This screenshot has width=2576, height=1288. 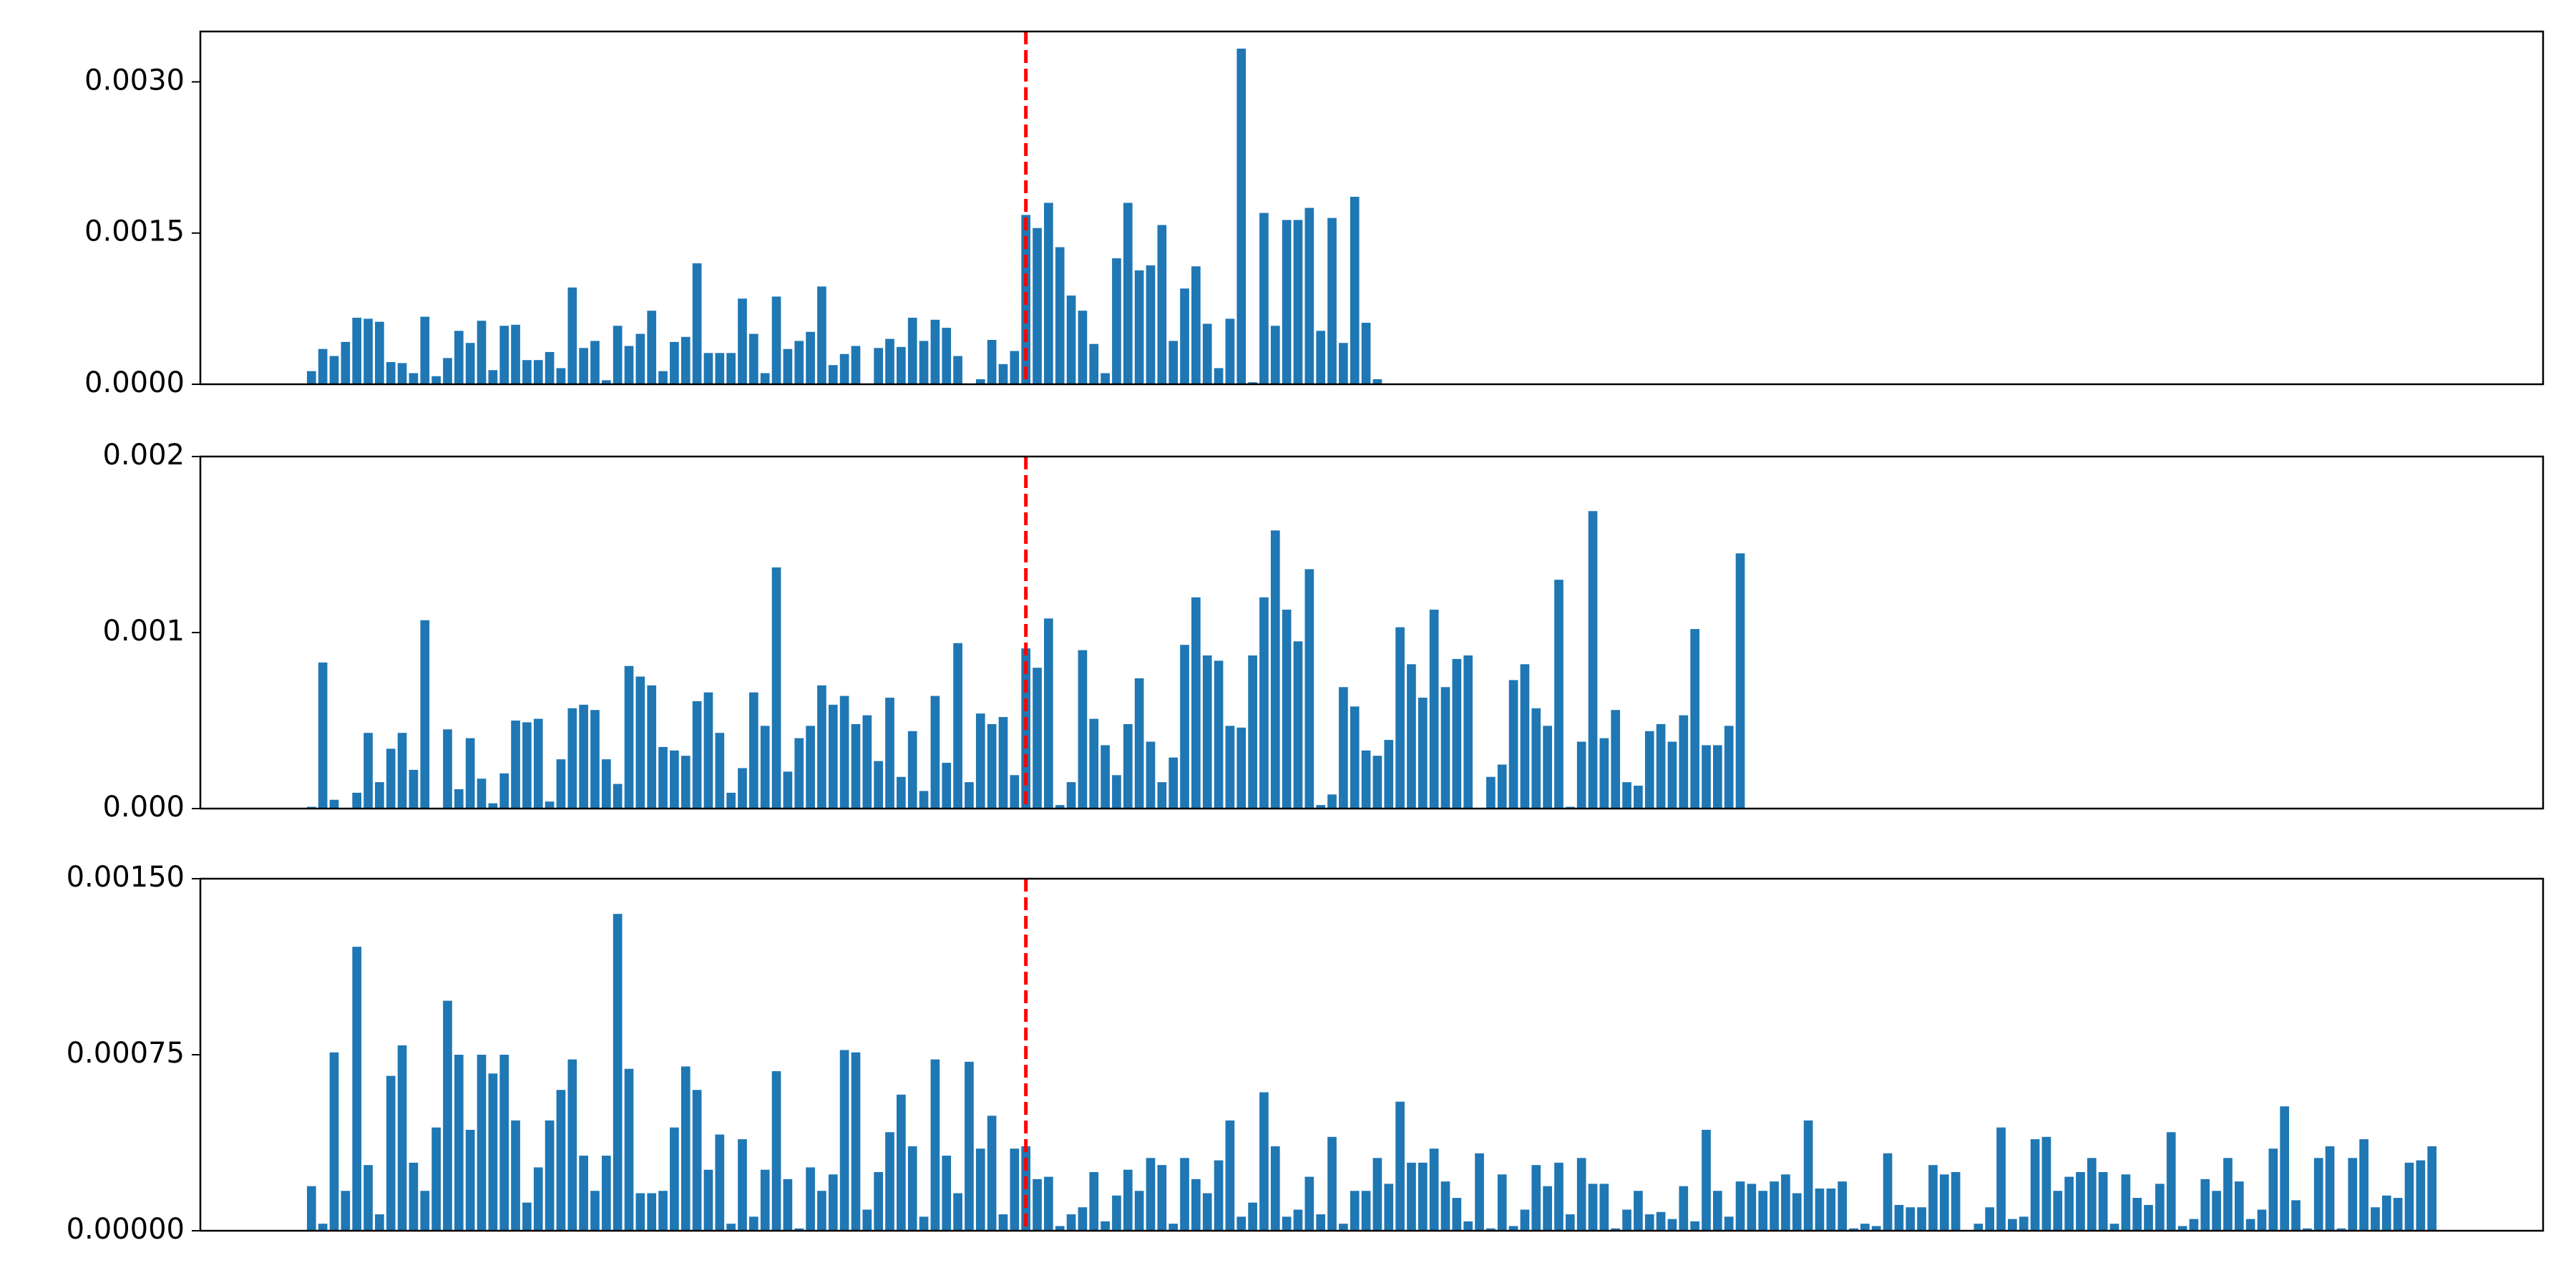 I want to click on y-tick-label: 0.0030, so click(x=134, y=80).